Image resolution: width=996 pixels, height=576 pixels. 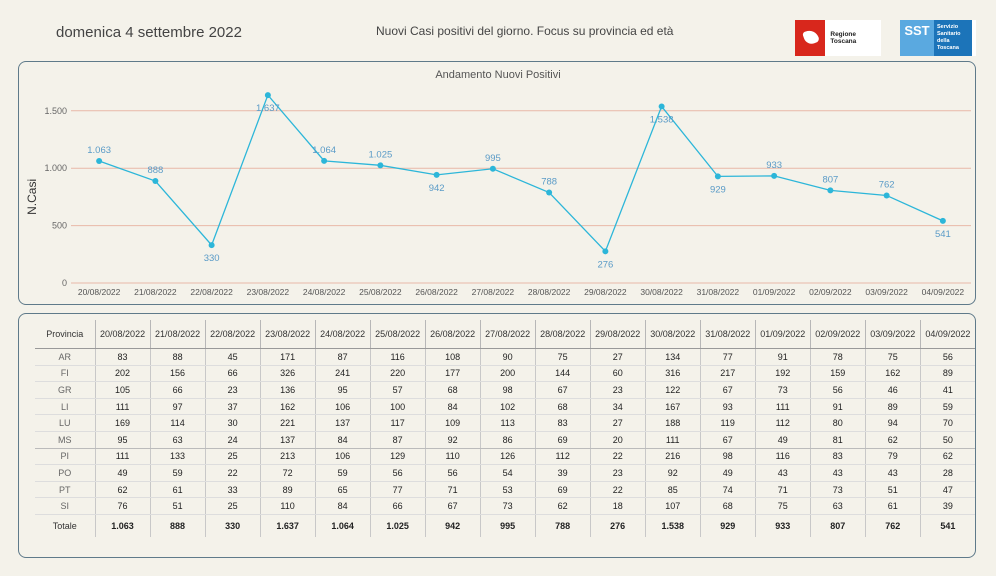 What do you see at coordinates (123, 374) in the screenshot?
I see `value-cell: 202` at bounding box center [123, 374].